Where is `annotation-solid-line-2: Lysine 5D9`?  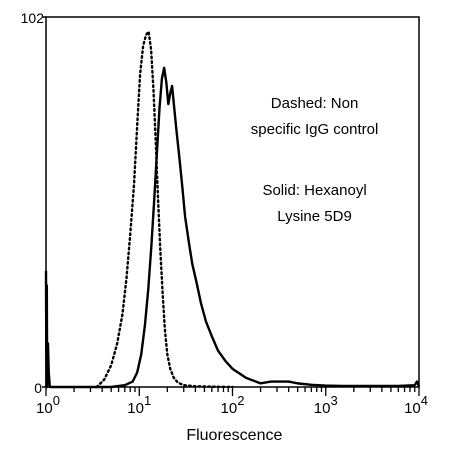
annotation-solid-line-2: Lysine 5D9 is located at coordinates (314, 216).